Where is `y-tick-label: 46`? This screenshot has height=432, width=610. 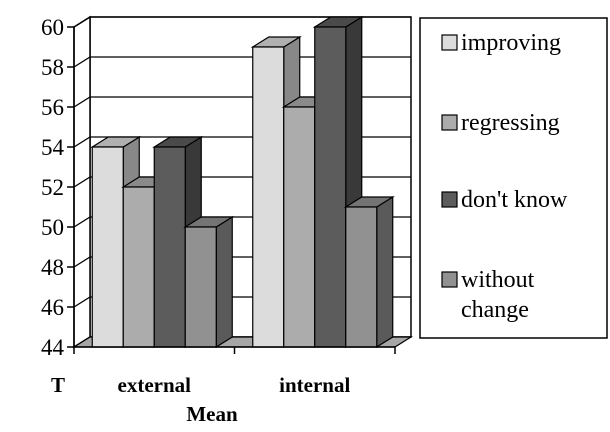
y-tick-label: 46 is located at coordinates (52, 307).